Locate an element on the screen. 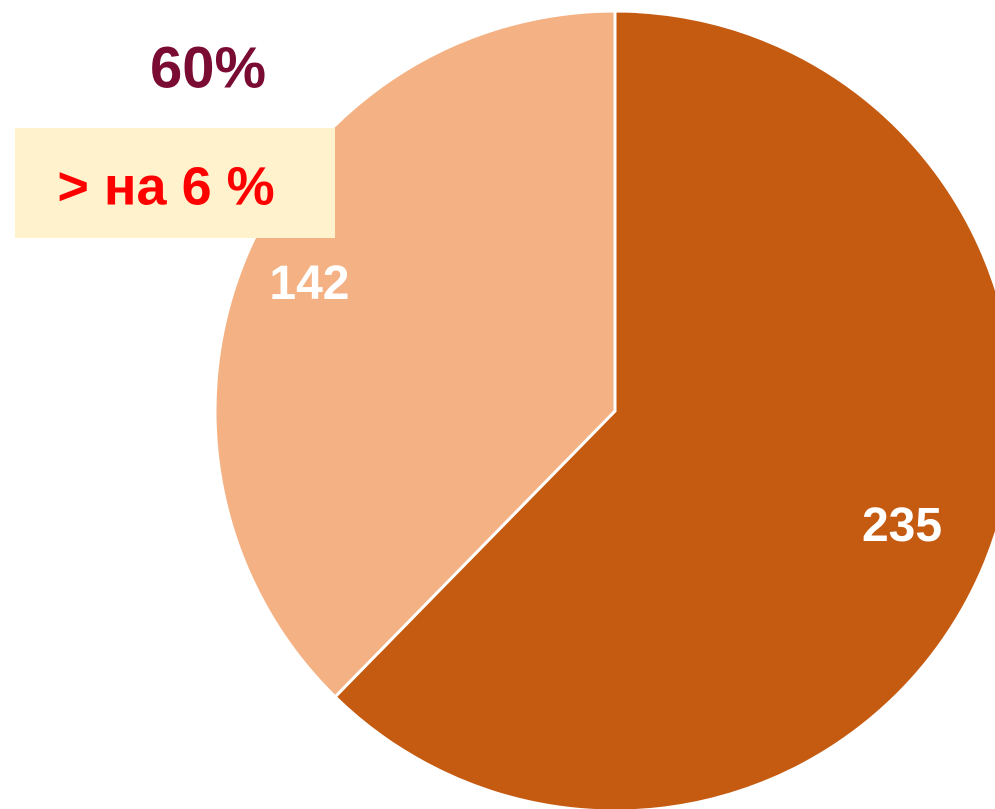 The height and width of the screenshot is (809, 995). annotation-box is located at coordinates (175, 183).